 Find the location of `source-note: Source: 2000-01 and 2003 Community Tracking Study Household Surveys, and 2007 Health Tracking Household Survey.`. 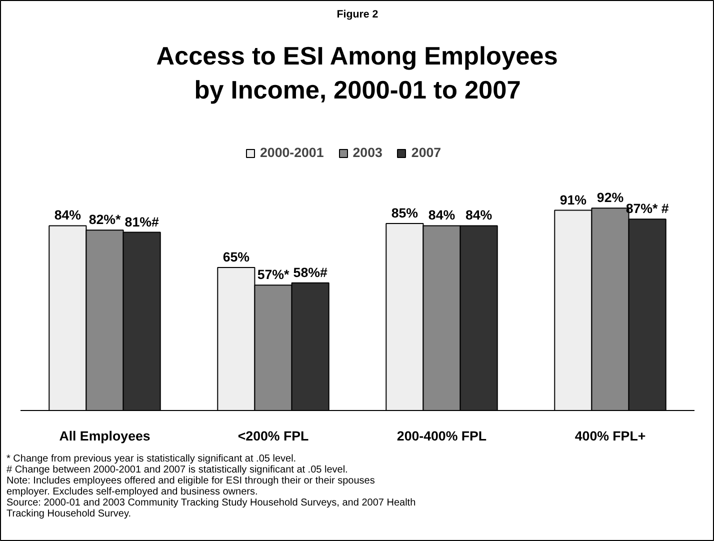

source-note: Source: 2000-01 and 2003 Community Tracking Study Household Surveys, and 2007 Health Tracking Household Survey. is located at coordinates (211, 509).